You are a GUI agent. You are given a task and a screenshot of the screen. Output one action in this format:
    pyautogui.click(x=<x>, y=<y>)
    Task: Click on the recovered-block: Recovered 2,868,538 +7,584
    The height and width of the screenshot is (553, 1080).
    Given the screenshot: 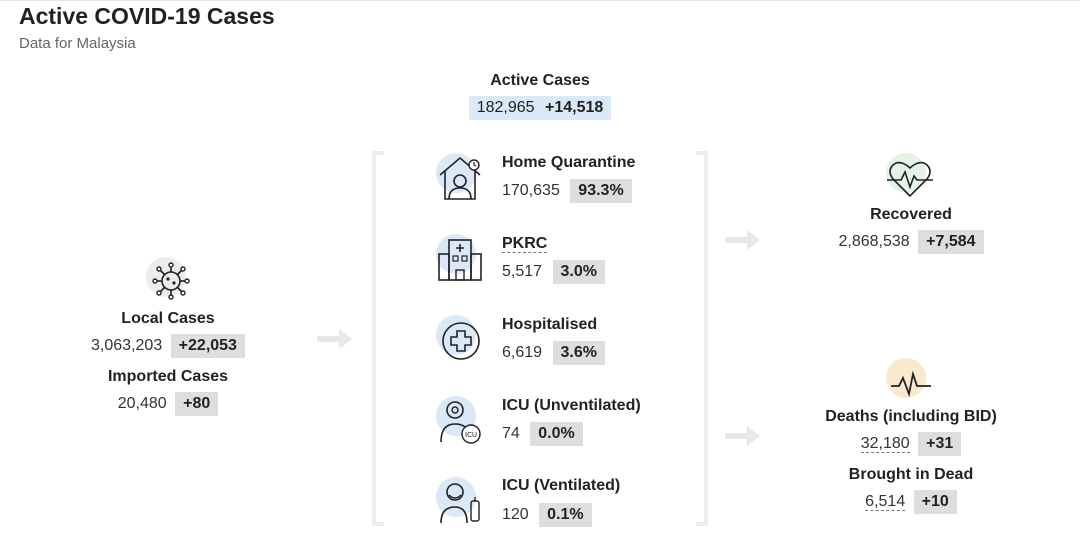 What is the action you would take?
    pyautogui.click(x=911, y=230)
    